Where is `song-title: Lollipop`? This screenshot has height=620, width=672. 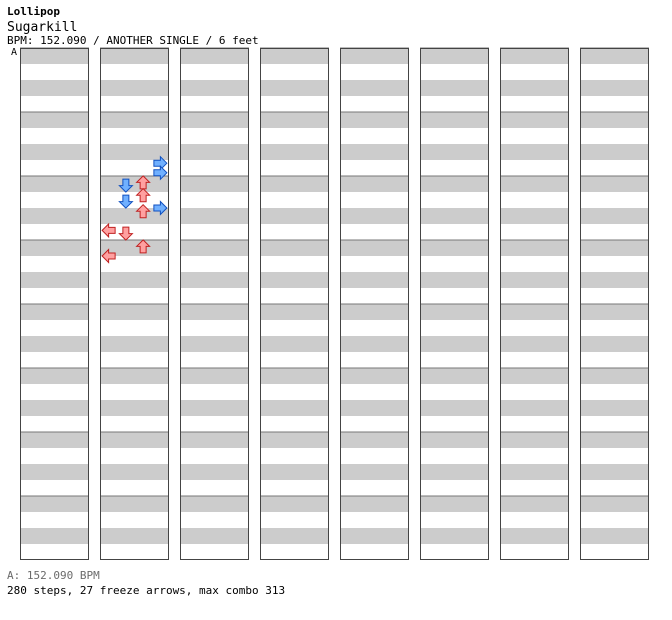
song-title: Lollipop is located at coordinates (33, 11).